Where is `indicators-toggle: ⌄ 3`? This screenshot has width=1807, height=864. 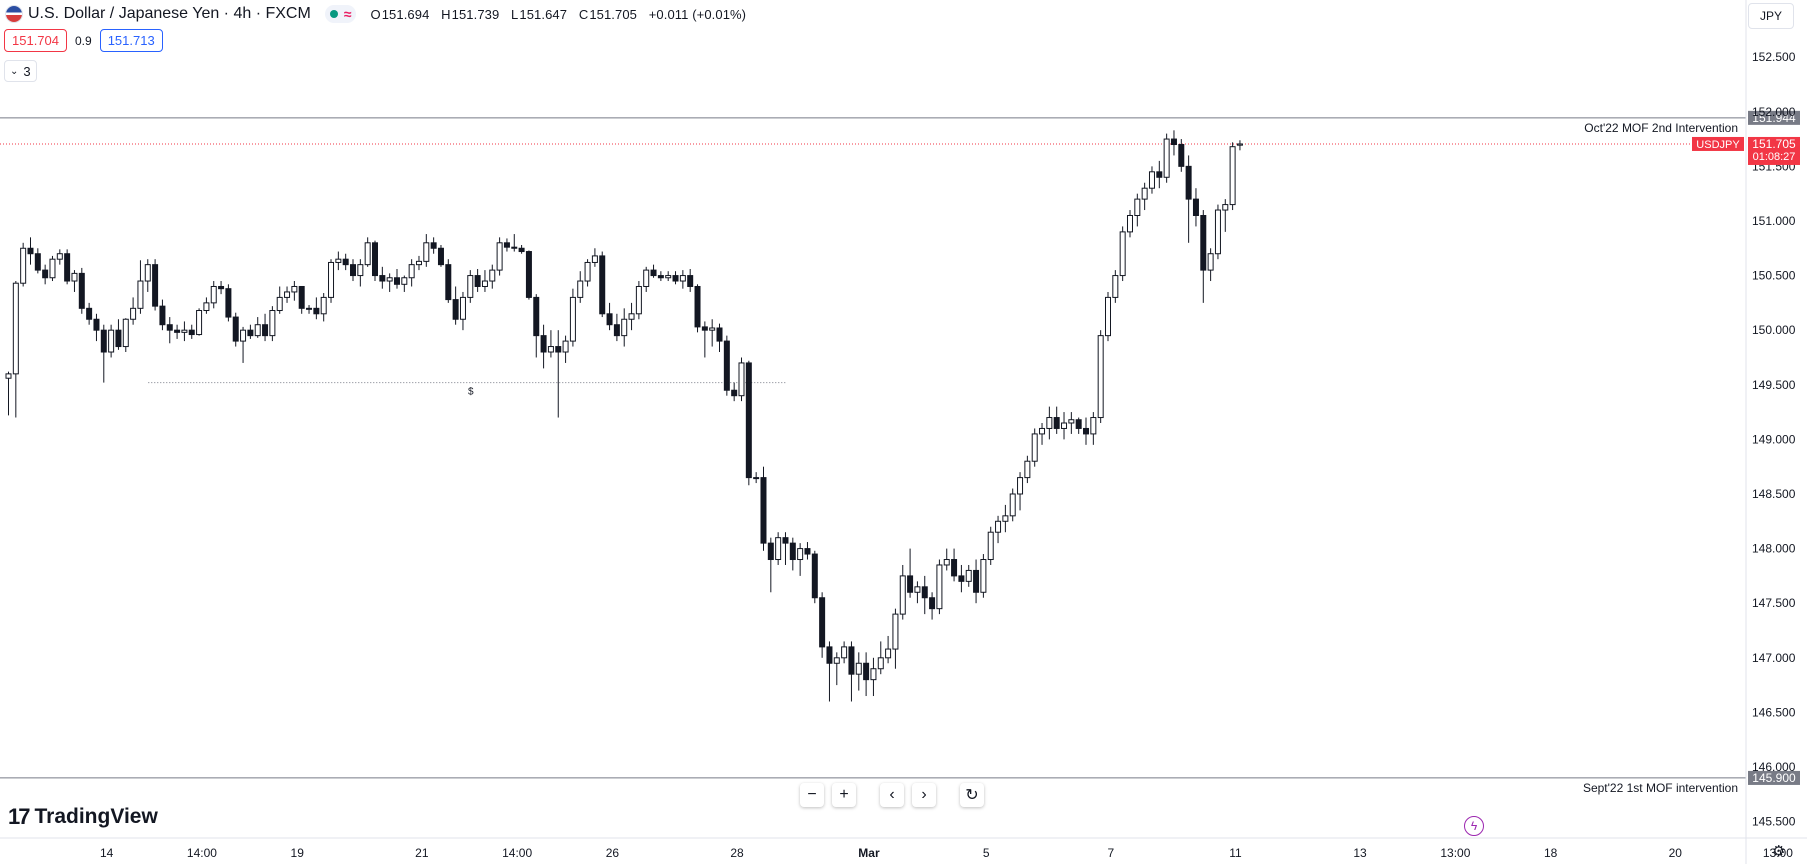 indicators-toggle: ⌄ 3 is located at coordinates (20, 71).